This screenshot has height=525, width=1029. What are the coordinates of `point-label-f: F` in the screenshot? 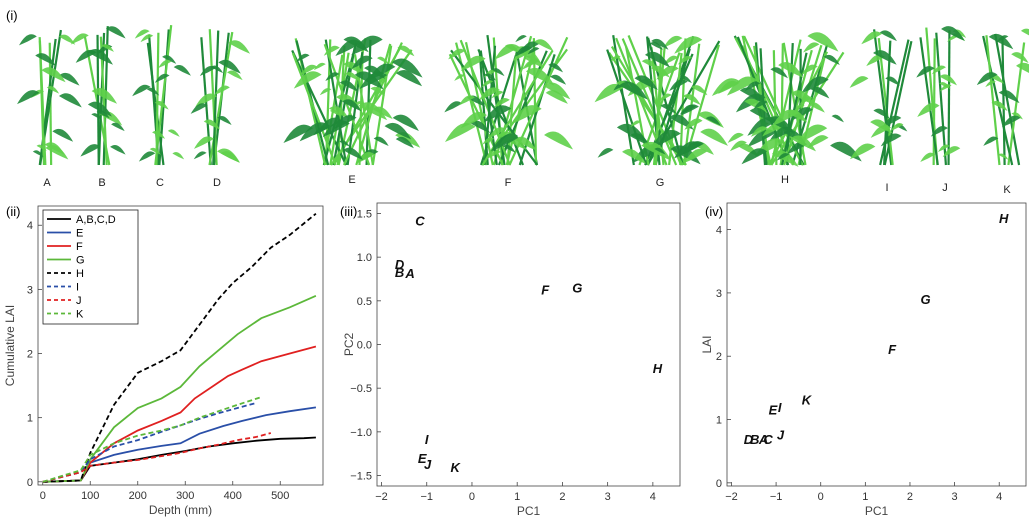 It's located at (545, 289).